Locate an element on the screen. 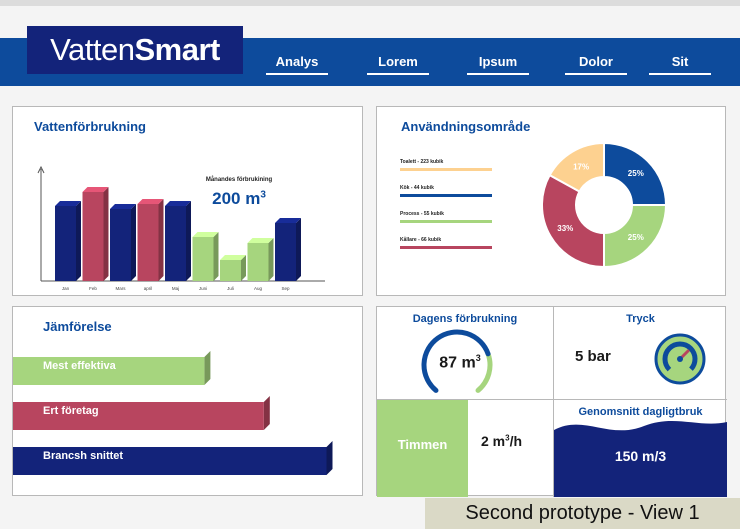 This screenshot has width=740, height=529. gauge-fill is located at coordinates (456, 361).